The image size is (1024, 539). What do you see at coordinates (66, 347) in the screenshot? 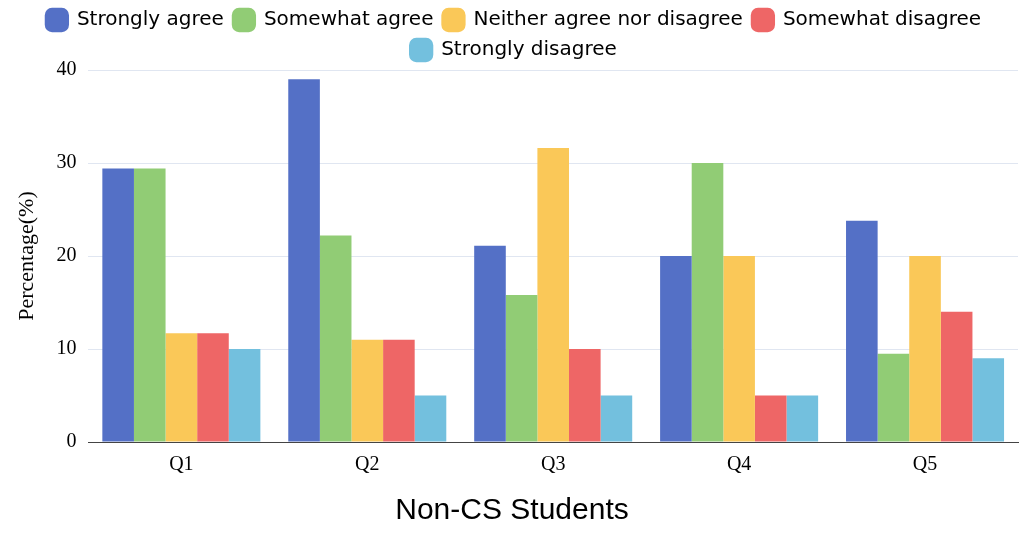
I see `y-tick-label: 10` at bounding box center [66, 347].